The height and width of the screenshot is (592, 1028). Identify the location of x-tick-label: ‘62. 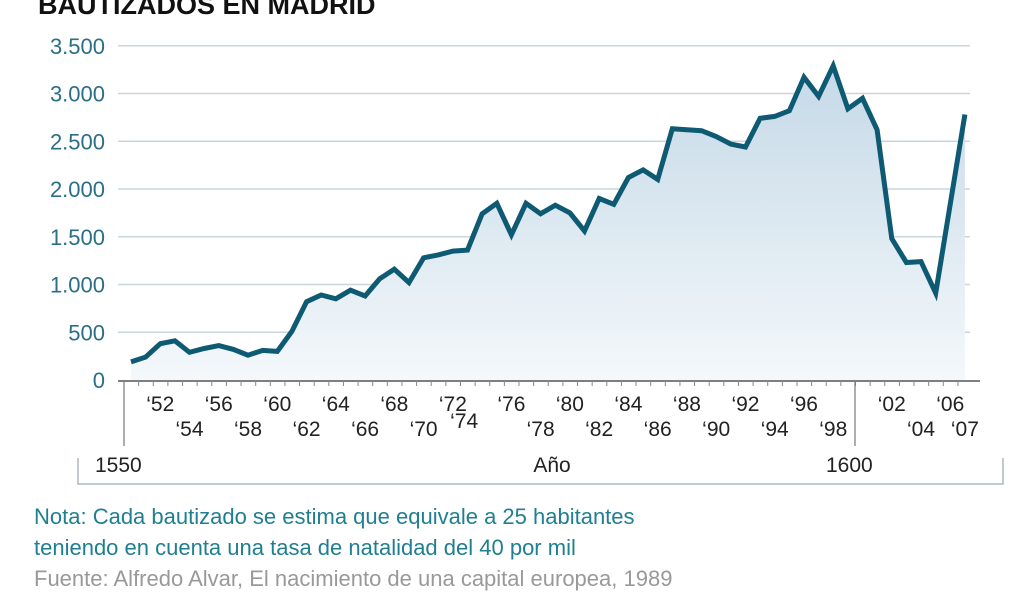
(307, 429).